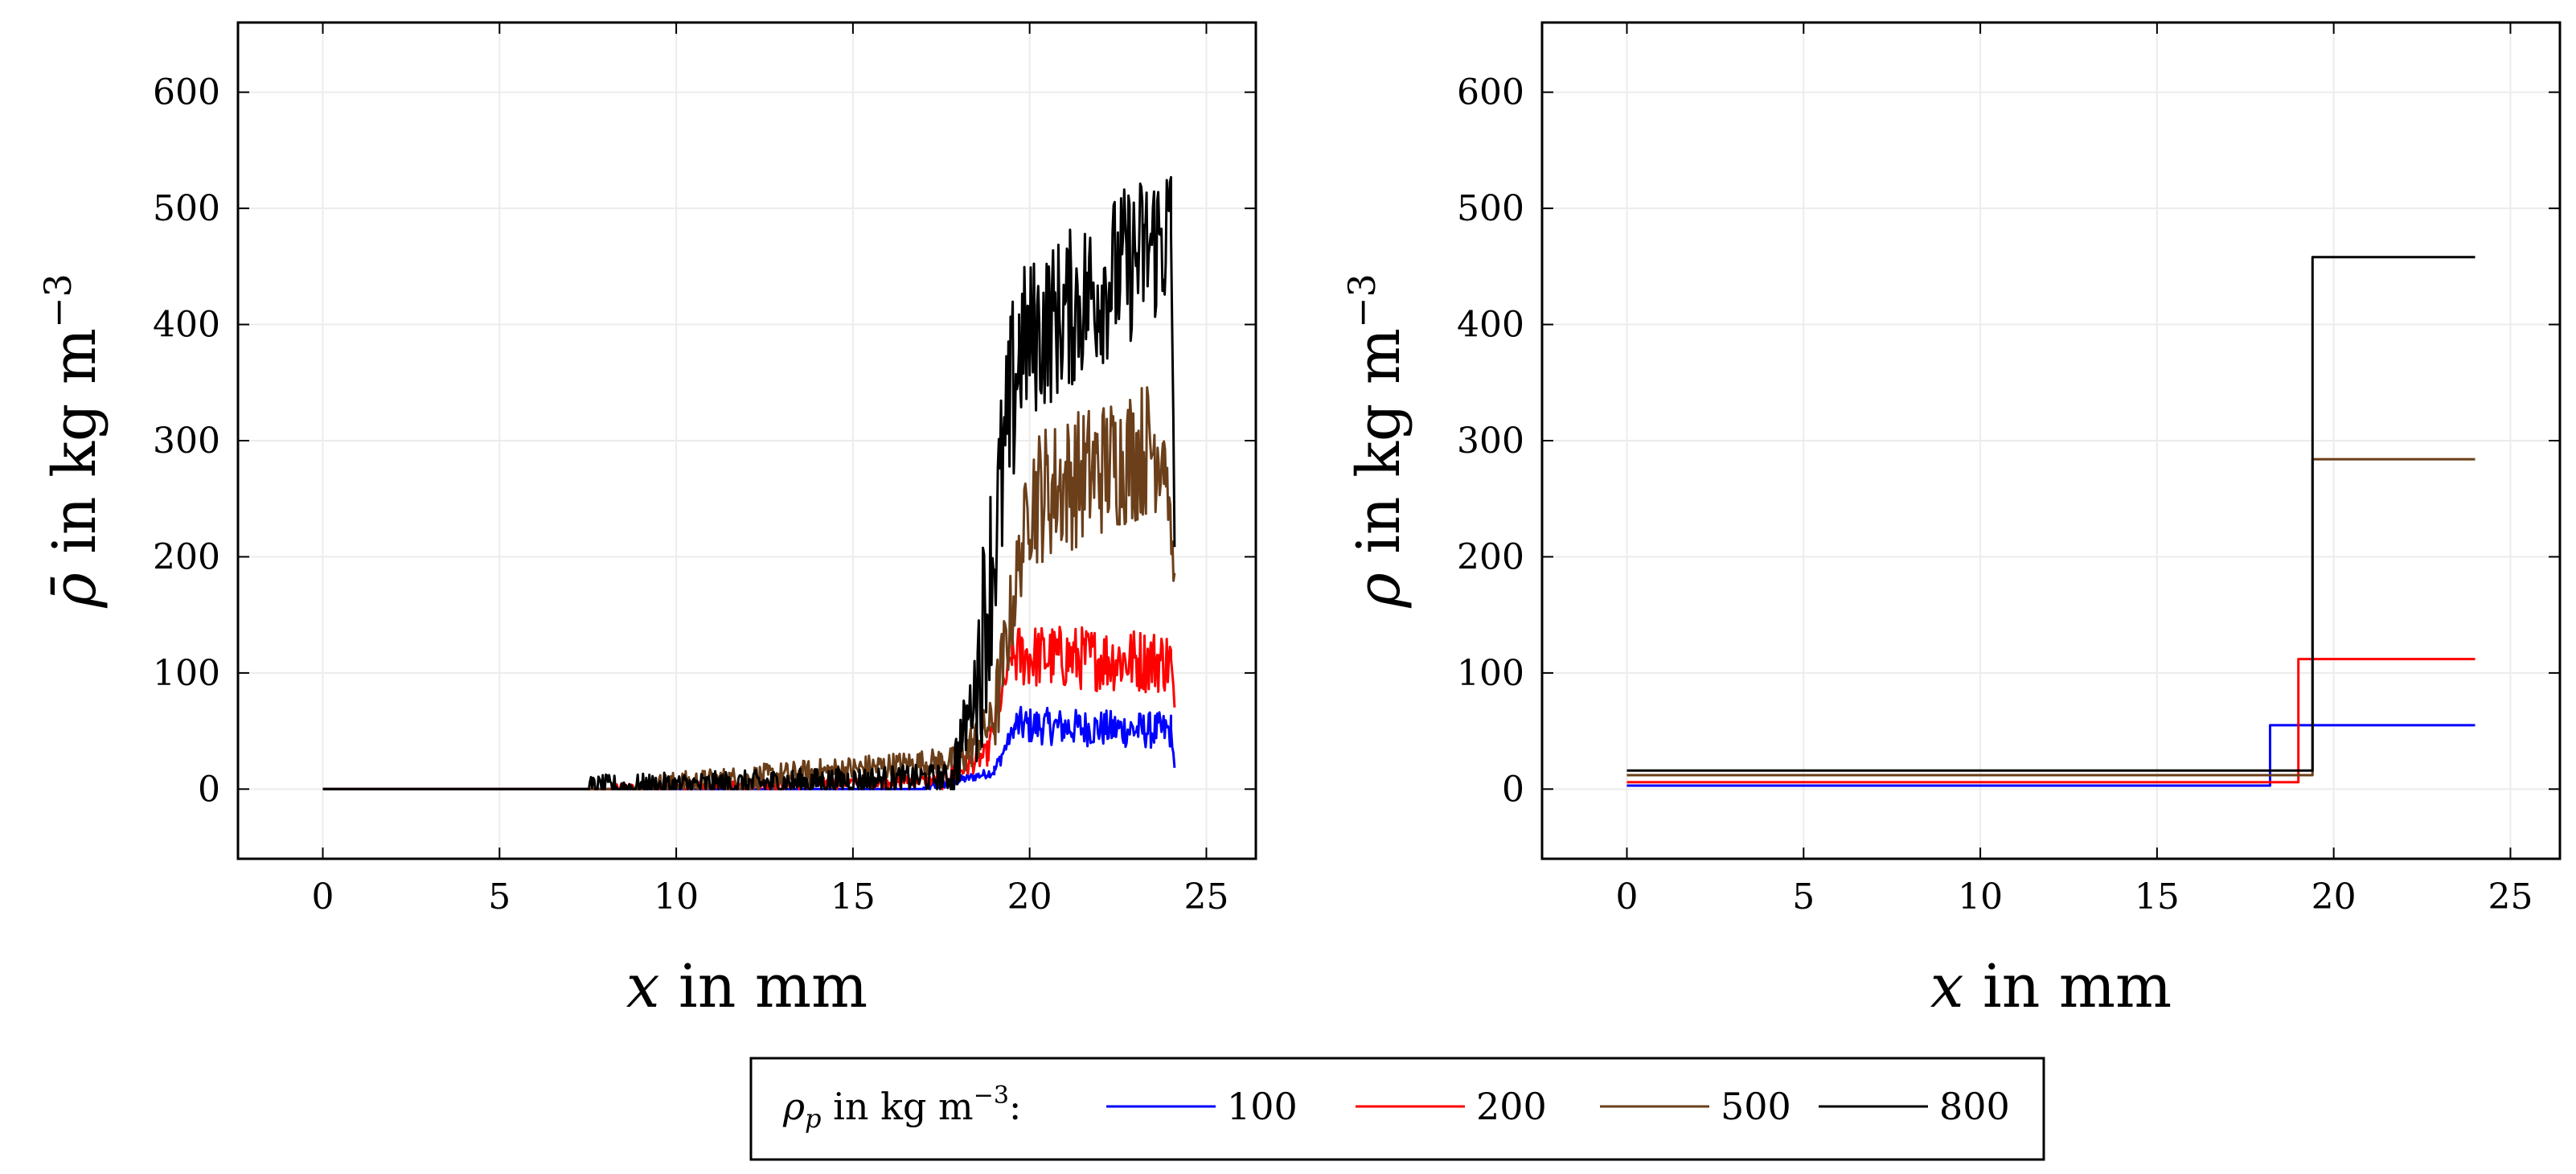  I want to click on legend-entries: 100 200 500 800, so click(1558, 1106).